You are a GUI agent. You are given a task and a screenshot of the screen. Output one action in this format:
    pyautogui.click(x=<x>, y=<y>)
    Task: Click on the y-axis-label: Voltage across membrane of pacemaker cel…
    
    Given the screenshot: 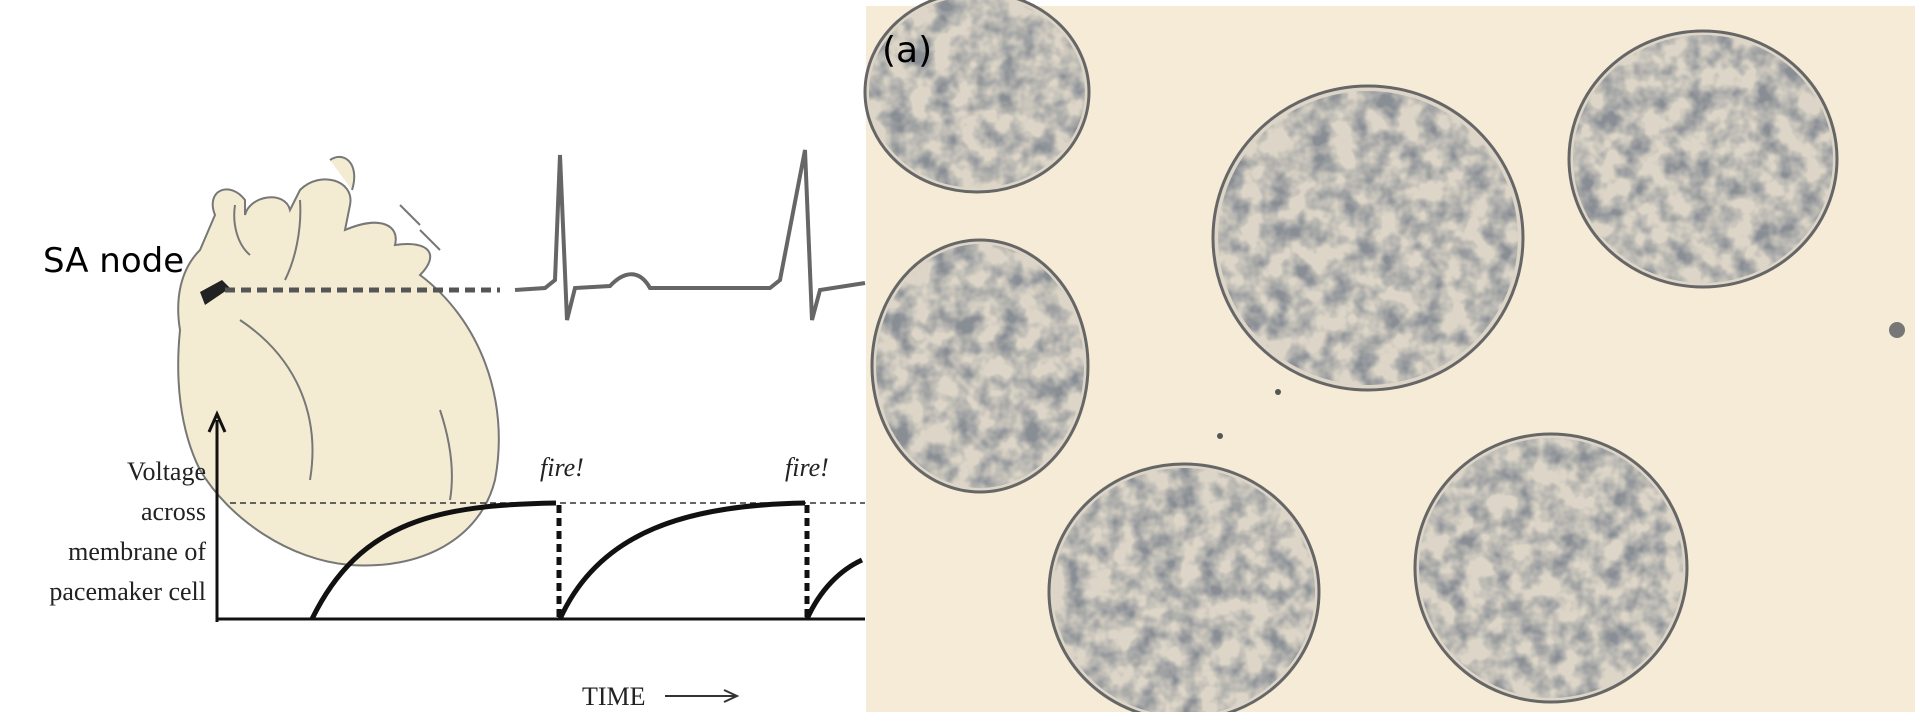 What is the action you would take?
    pyautogui.click(x=127, y=531)
    